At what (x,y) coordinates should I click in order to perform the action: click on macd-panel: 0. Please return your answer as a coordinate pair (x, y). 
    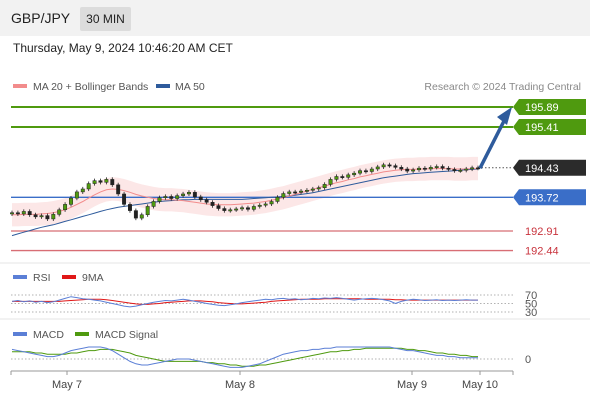
    Looking at the image, I should click on (271, 357).